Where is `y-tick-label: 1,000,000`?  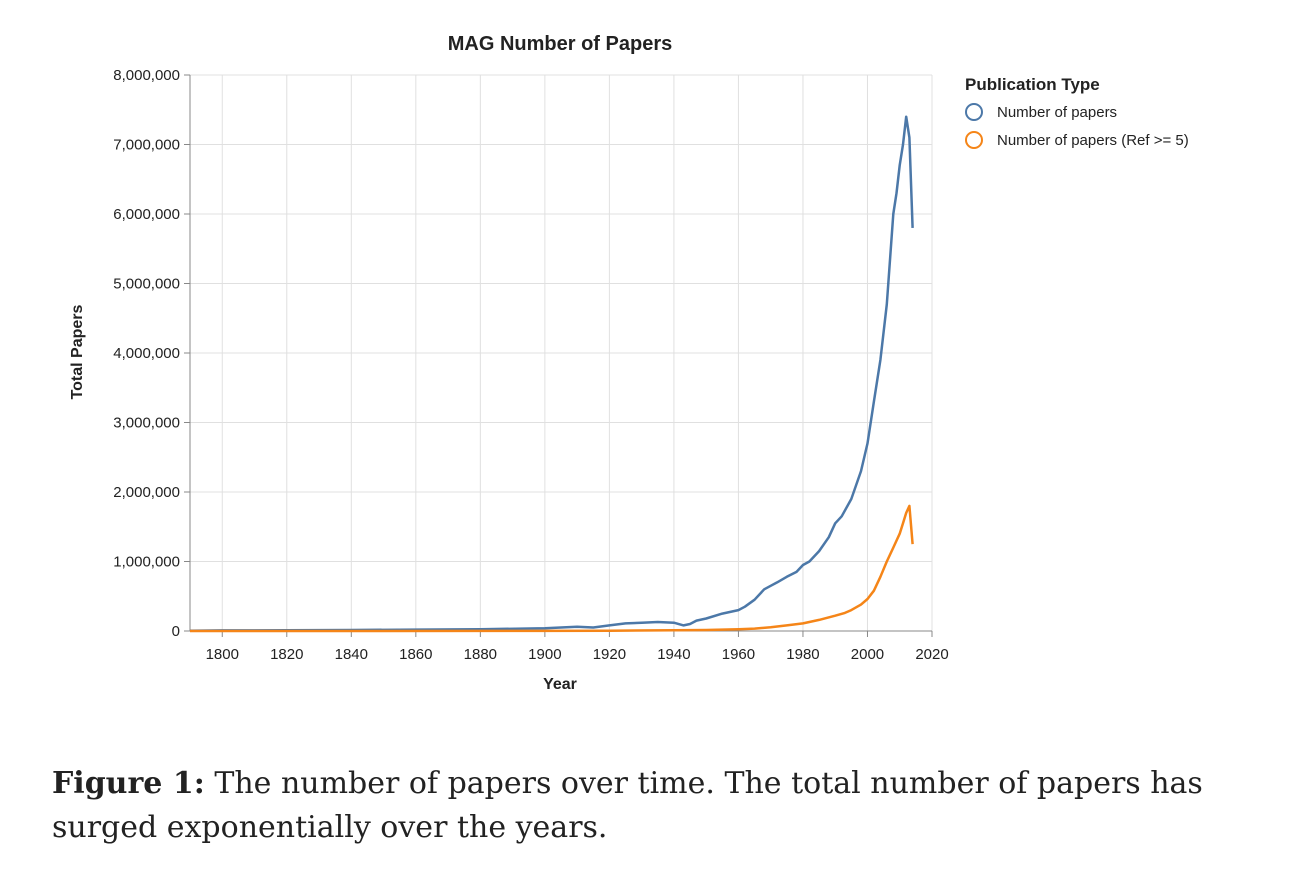 y-tick-label: 1,000,000 is located at coordinates (146, 562).